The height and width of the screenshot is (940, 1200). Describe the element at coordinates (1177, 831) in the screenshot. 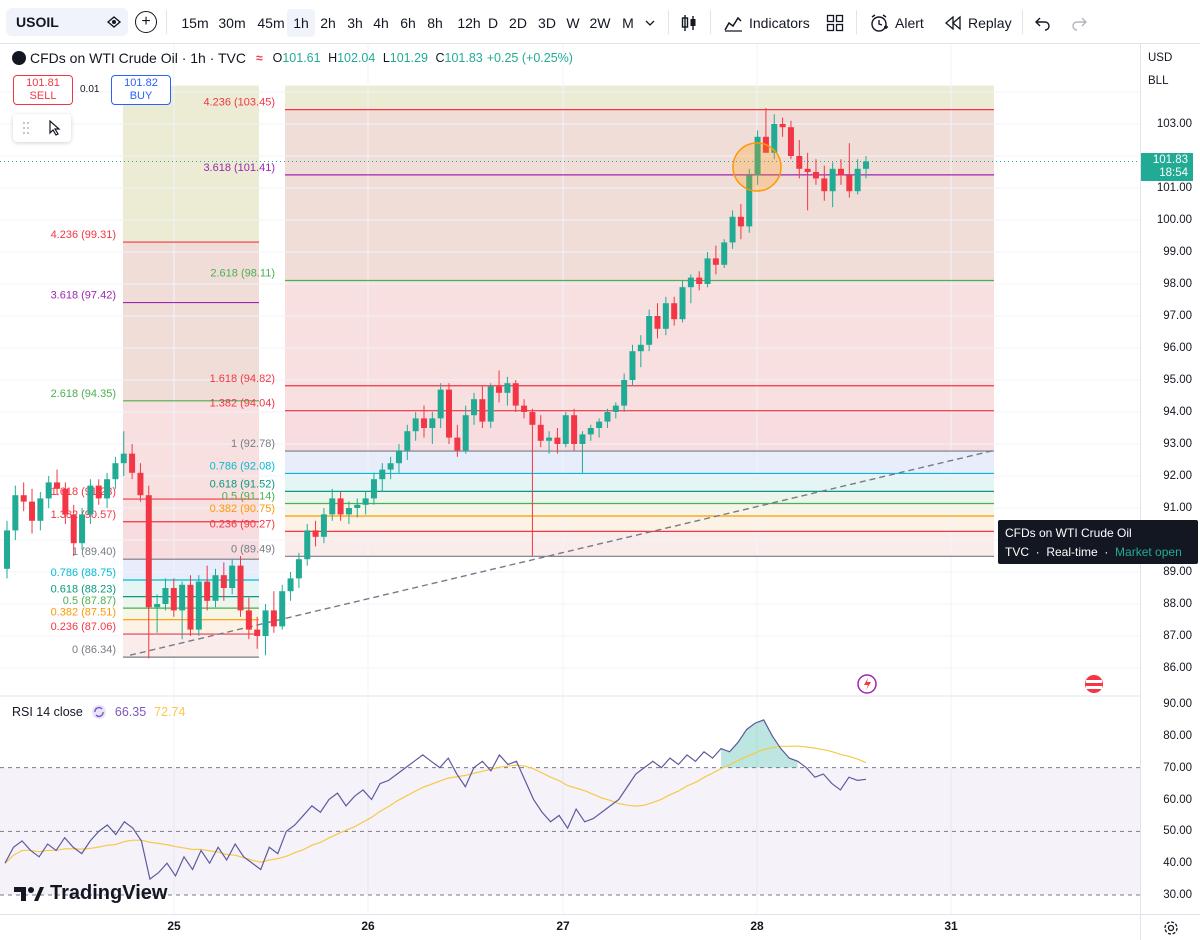

I see `rsi-axis-label: 50.00` at that location.